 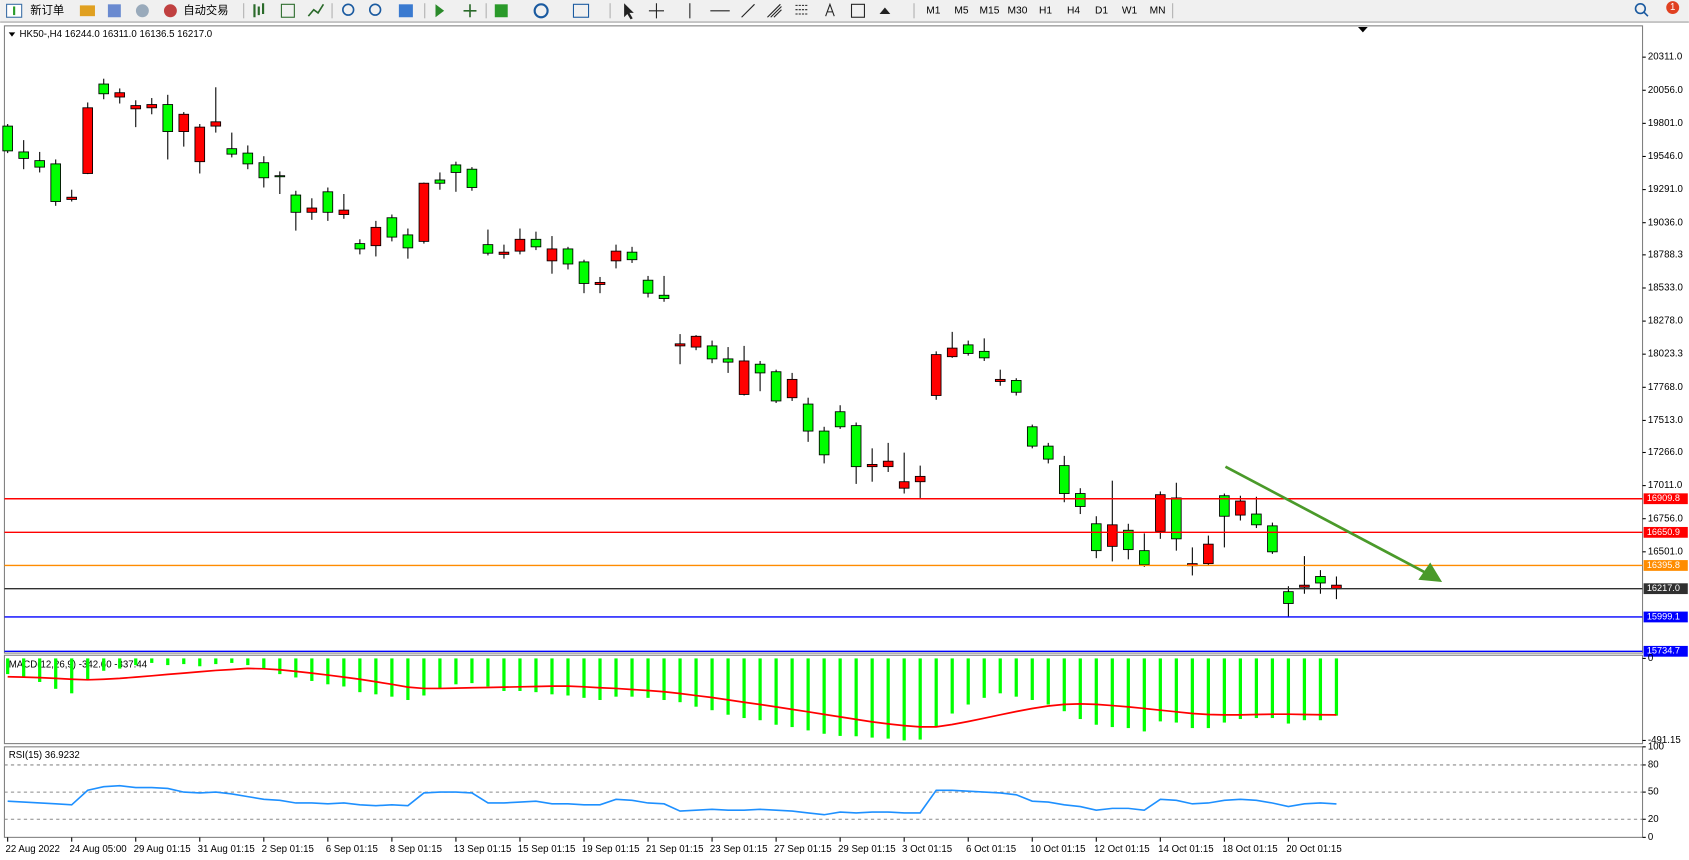 I want to click on auto-trading-button: 自动交易, so click(x=196, y=10).